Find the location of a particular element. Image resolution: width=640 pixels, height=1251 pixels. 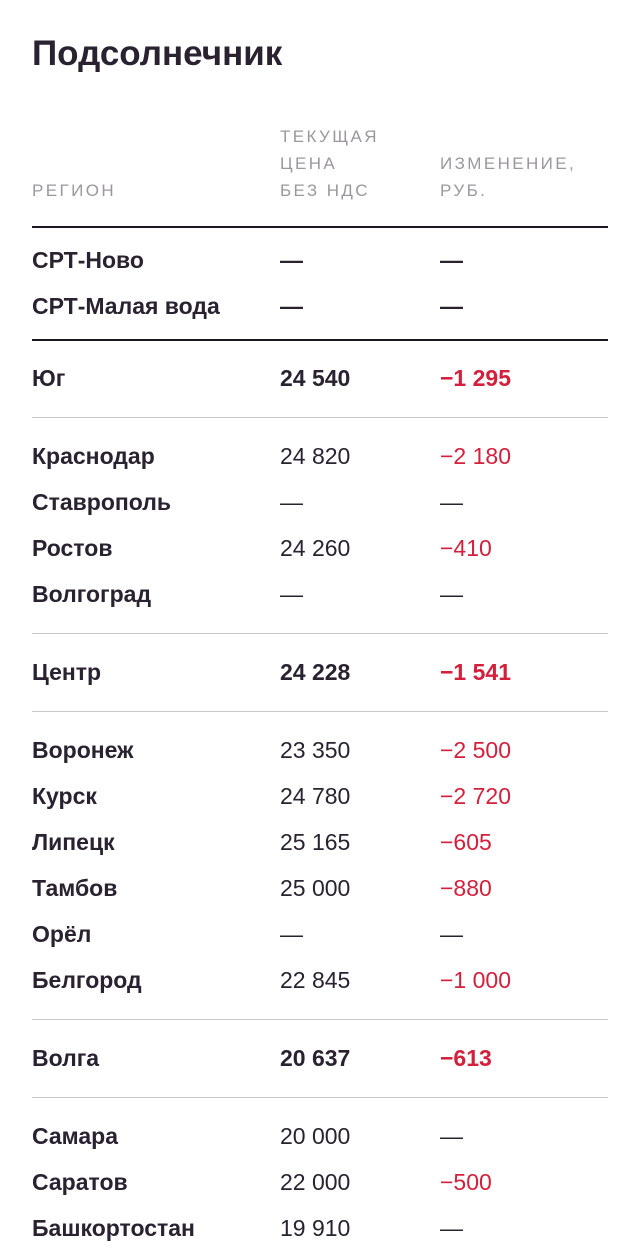

table-row: Башкортостан 19 910 — is located at coordinates (320, 1228).